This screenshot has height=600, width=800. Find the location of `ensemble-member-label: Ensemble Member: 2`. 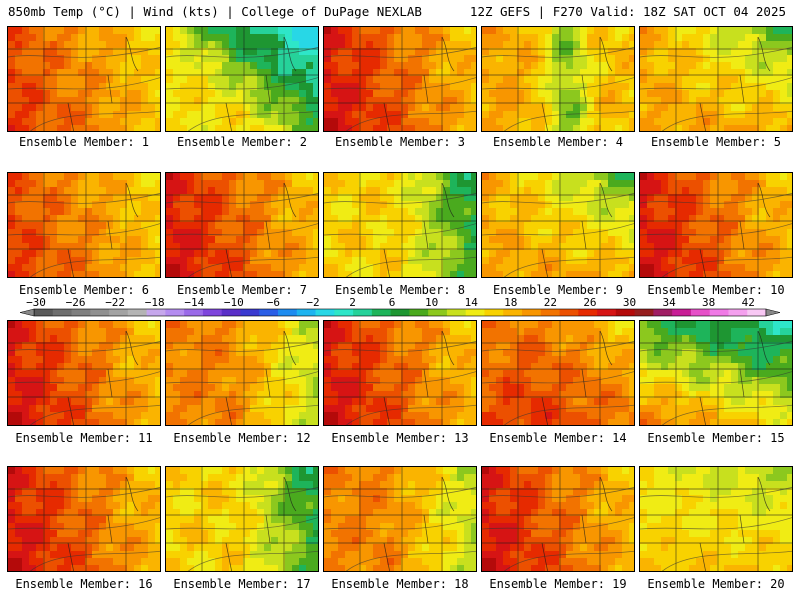

ensemble-member-label: Ensemble Member: 2 is located at coordinates (242, 142).